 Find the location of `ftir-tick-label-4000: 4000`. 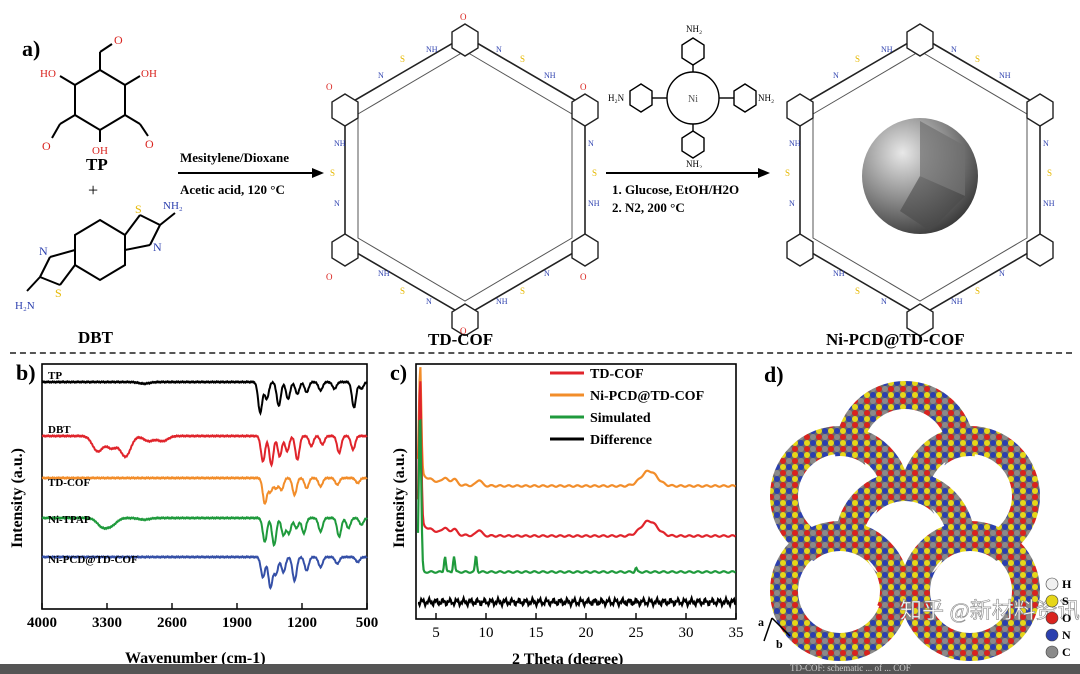

ftir-tick-label-4000: 4000 is located at coordinates (42, 623).